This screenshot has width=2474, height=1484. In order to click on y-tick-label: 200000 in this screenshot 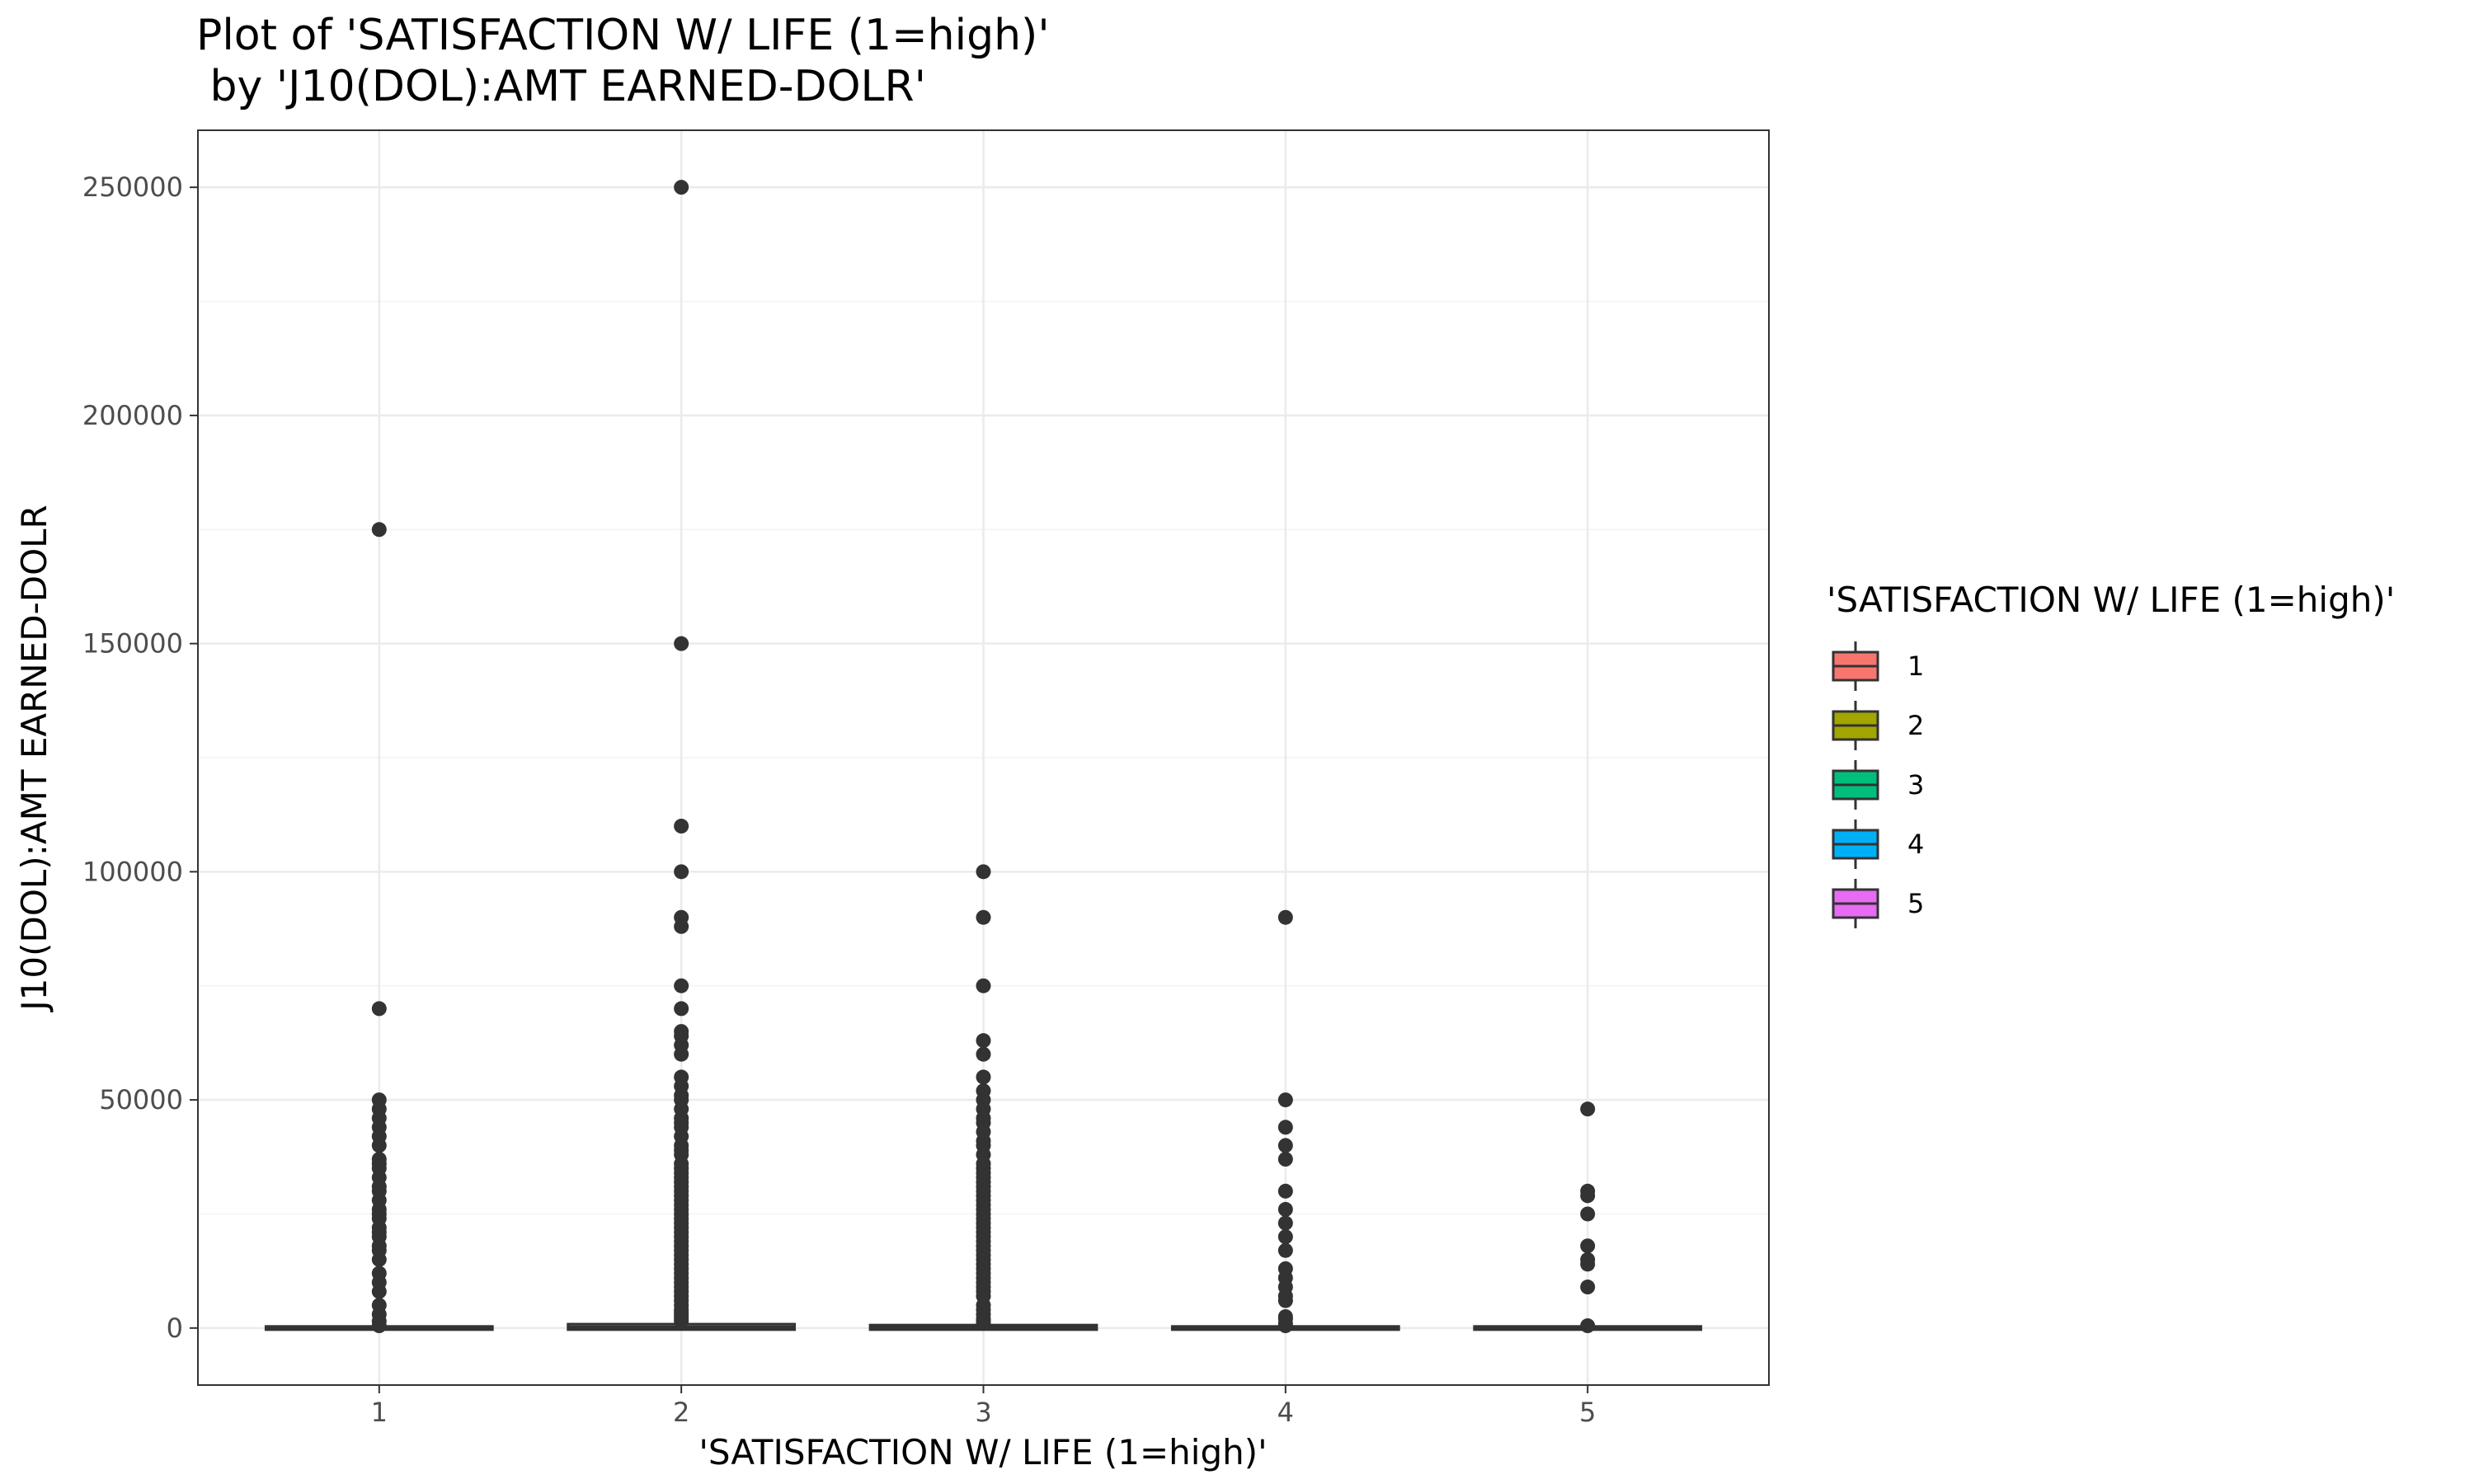, I will do `click(132, 415)`.